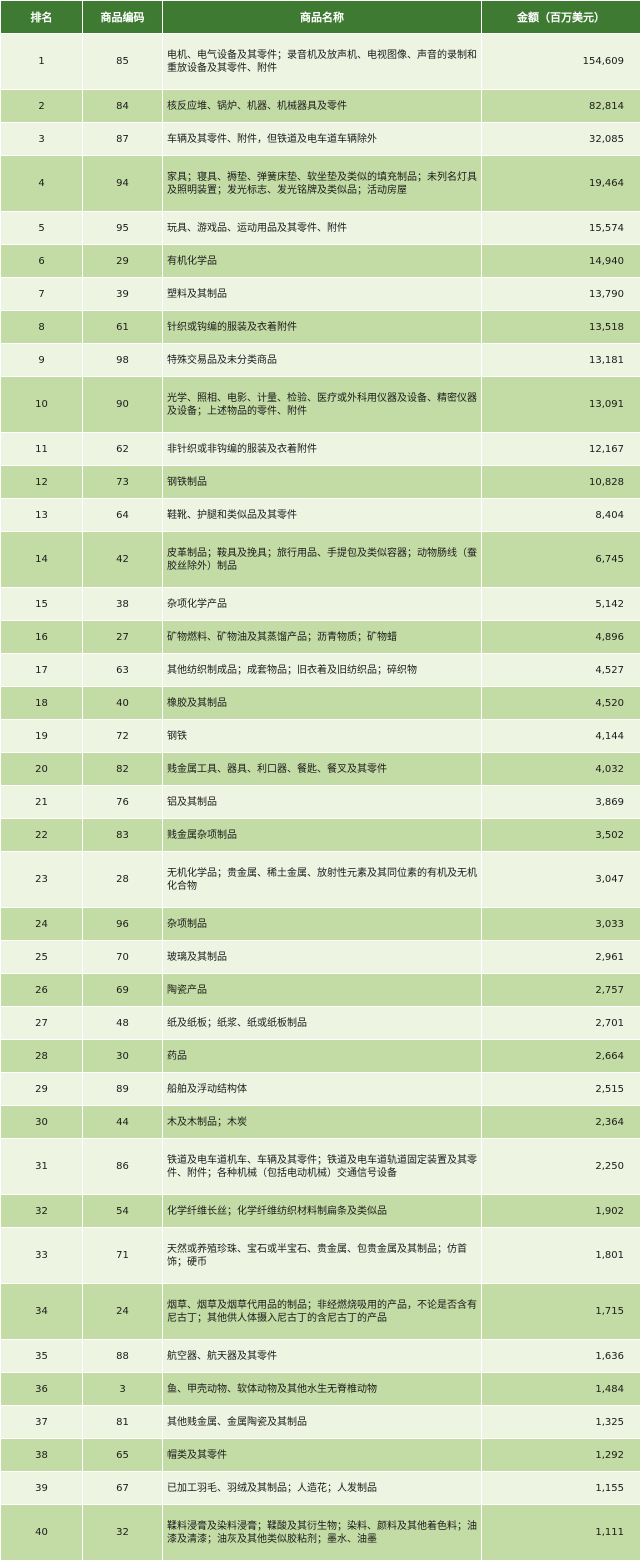  Describe the element at coordinates (561, 1256) in the screenshot. I see `amount-cell: 1,801` at that location.